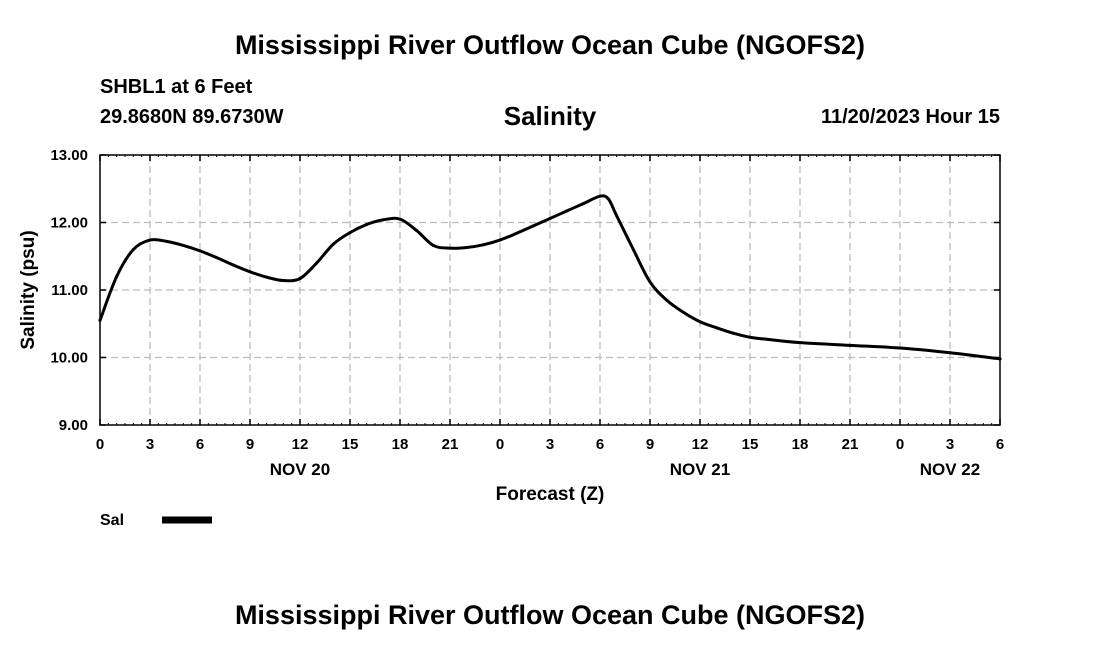  Describe the element at coordinates (28, 289) in the screenshot. I see `y-axis-label: Salinity (psu)` at that location.